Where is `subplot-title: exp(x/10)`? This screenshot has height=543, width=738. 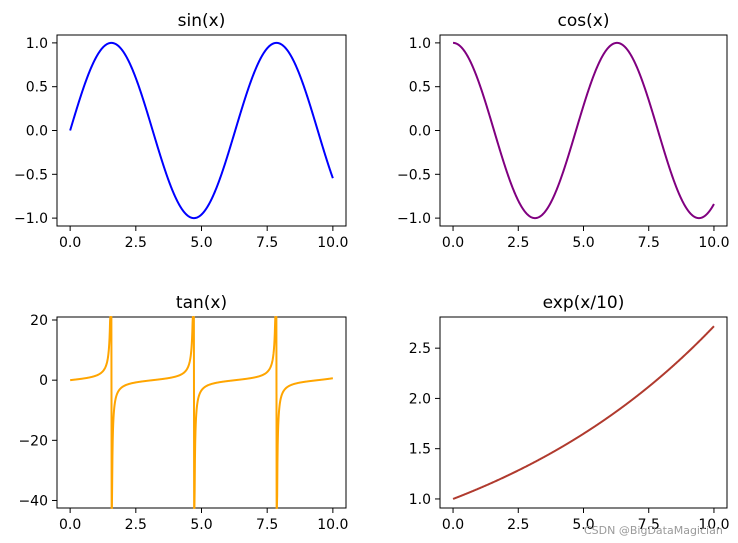
subplot-title: exp(x/10) is located at coordinates (584, 303).